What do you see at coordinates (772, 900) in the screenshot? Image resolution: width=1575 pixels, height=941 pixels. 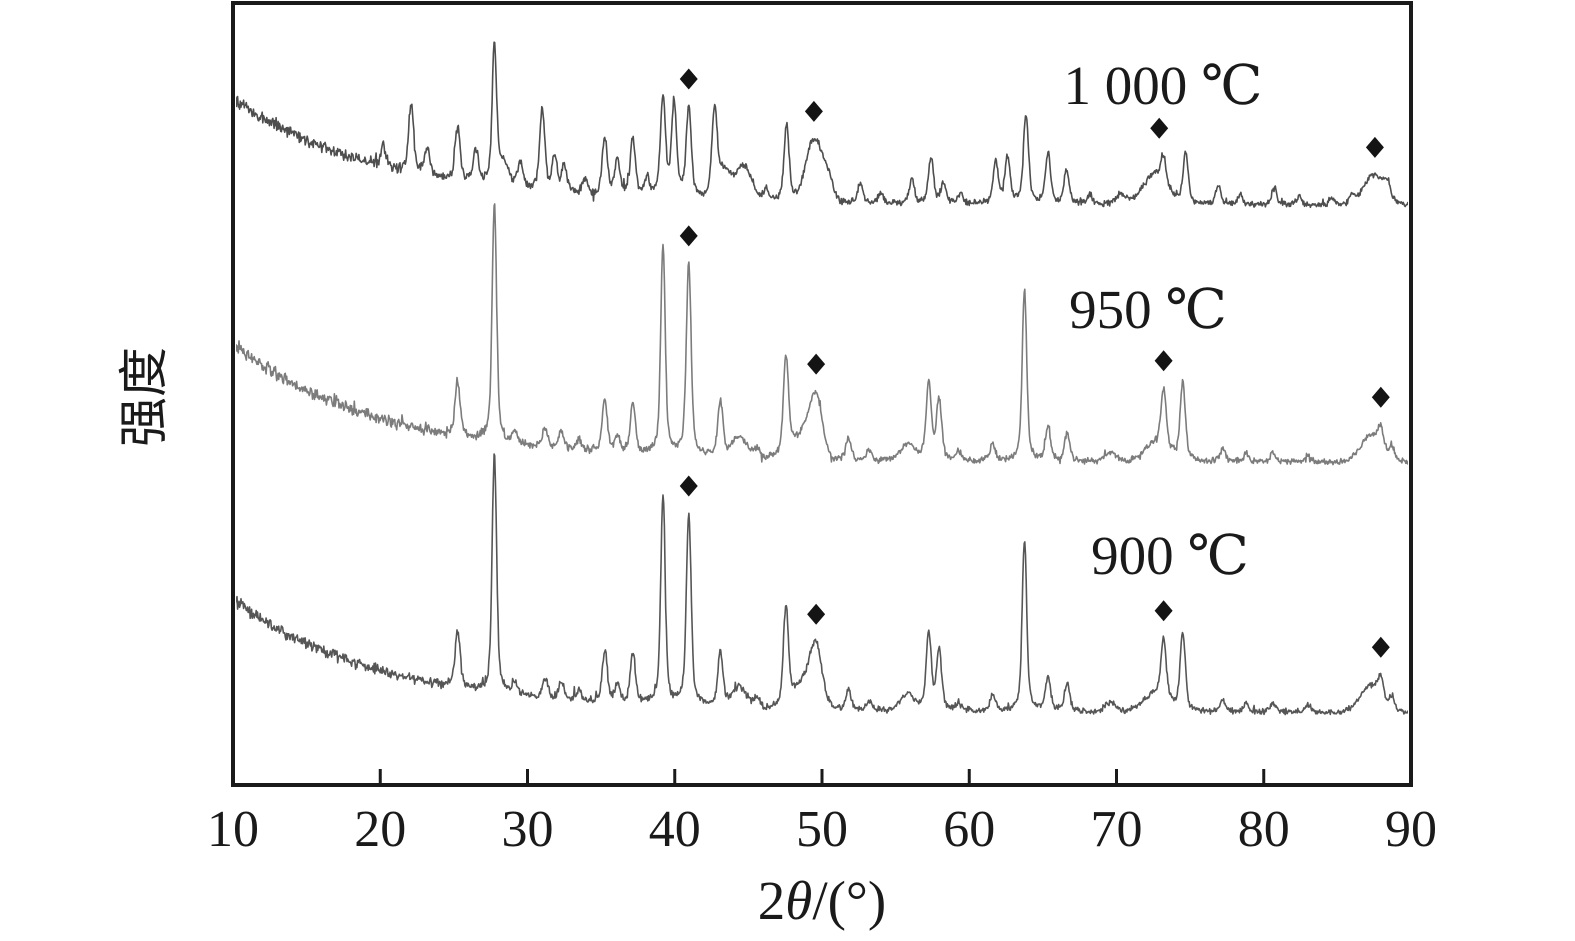 I see `x-axis-label-part: 2` at bounding box center [772, 900].